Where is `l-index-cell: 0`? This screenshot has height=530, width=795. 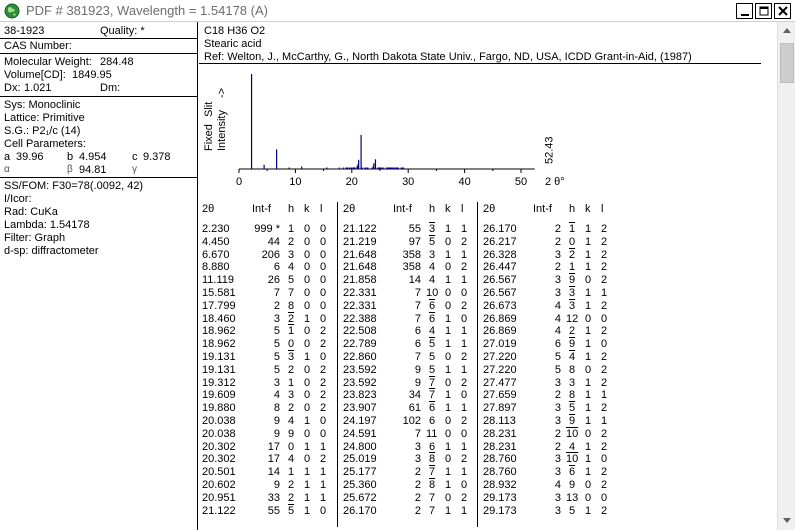
l-index-cell: 0 is located at coordinates (323, 229).